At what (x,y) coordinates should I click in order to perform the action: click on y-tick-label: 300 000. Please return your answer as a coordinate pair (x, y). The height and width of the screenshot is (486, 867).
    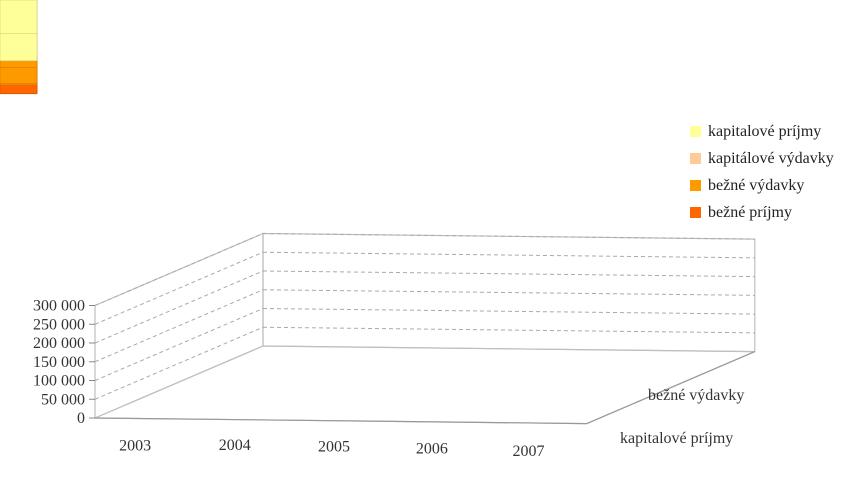
    Looking at the image, I should click on (59, 306).